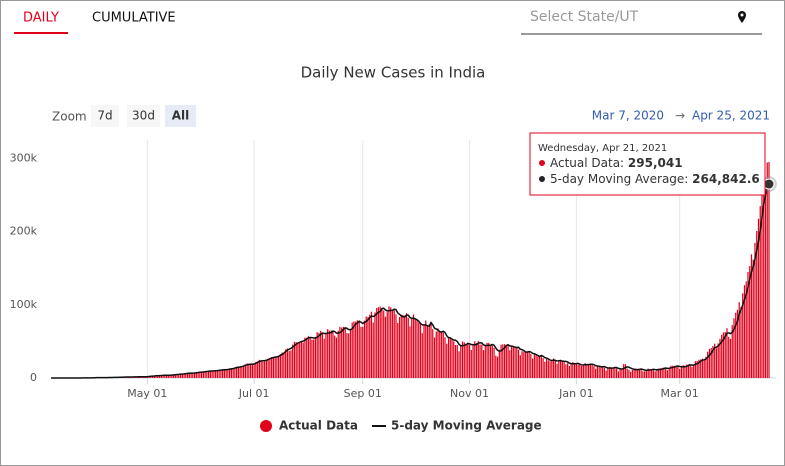 This screenshot has width=785, height=466. Describe the element at coordinates (602, 148) in the screenshot. I see `tooltip-title: Wednesday, Apr 21, 2021` at that location.